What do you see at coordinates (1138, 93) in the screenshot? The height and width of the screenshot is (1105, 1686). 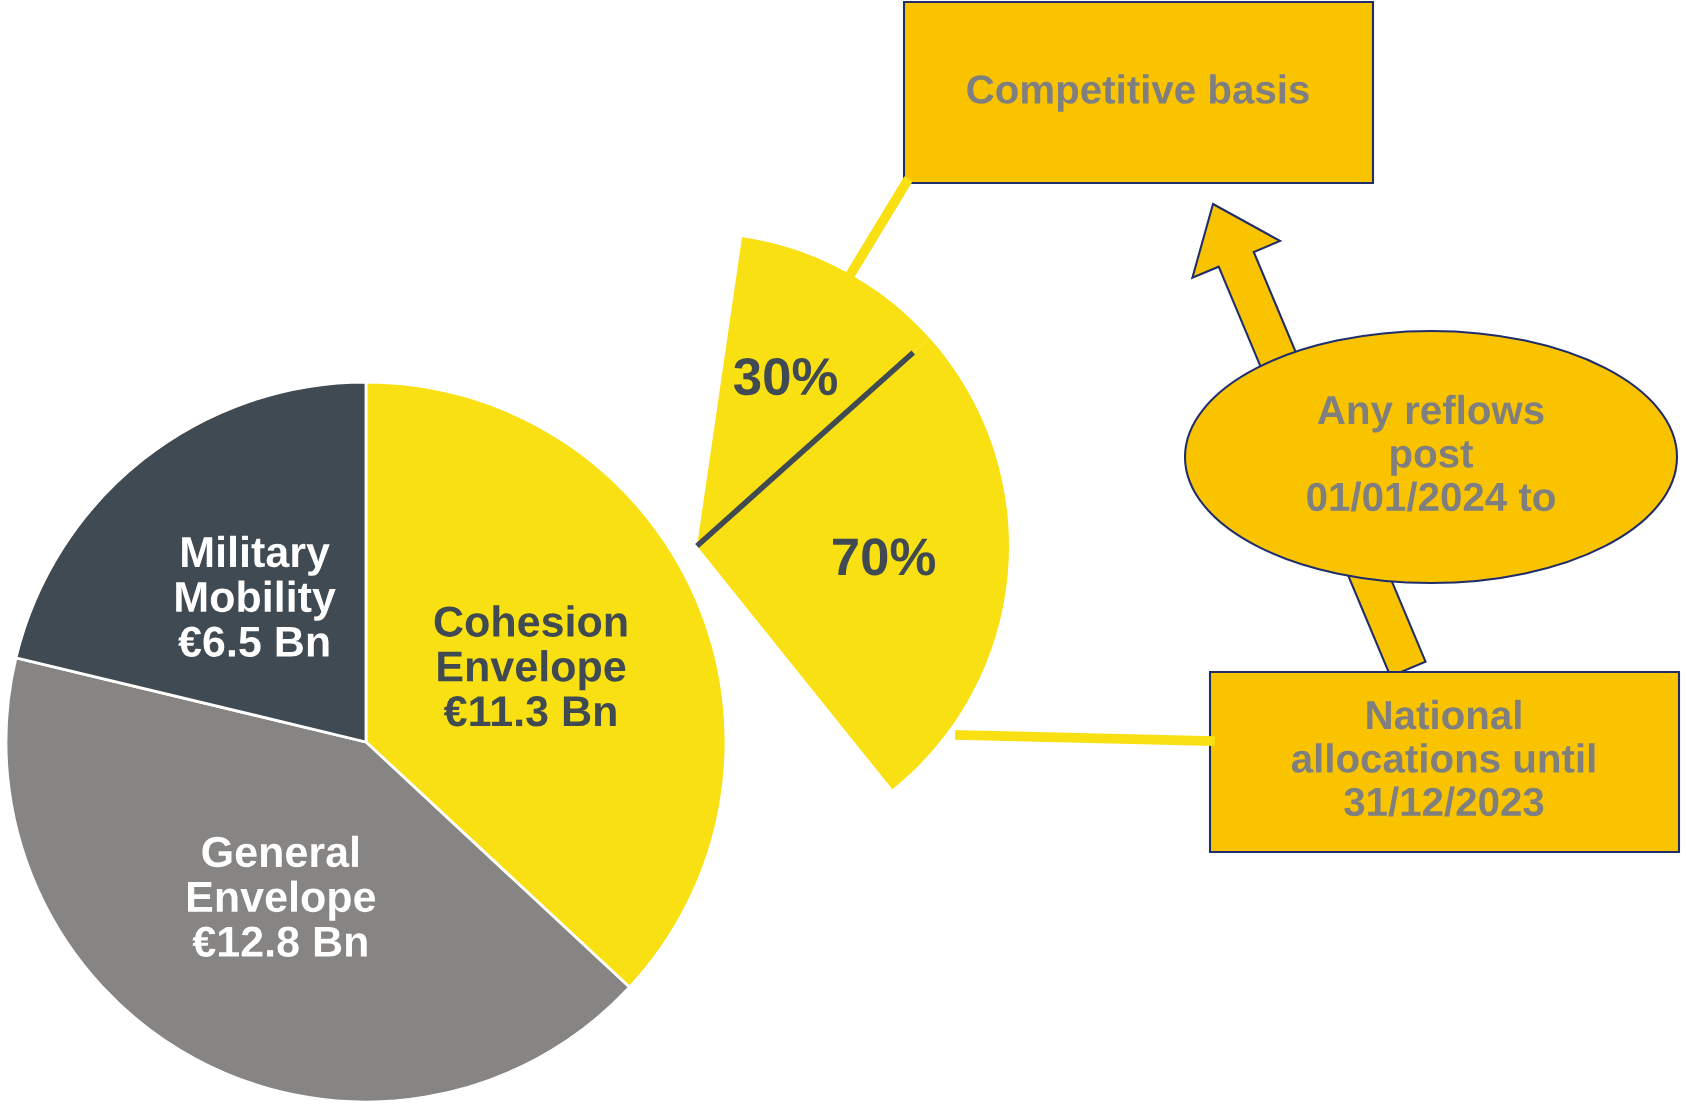 I see `text: Competitive basis` at bounding box center [1138, 93].